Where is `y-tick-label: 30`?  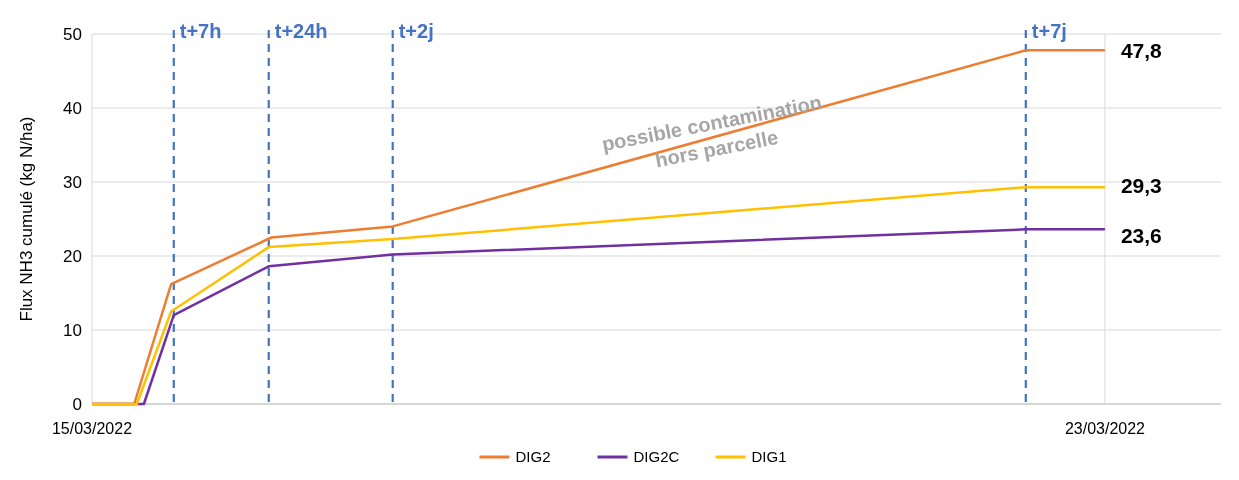
y-tick-label: 30 is located at coordinates (72, 182).